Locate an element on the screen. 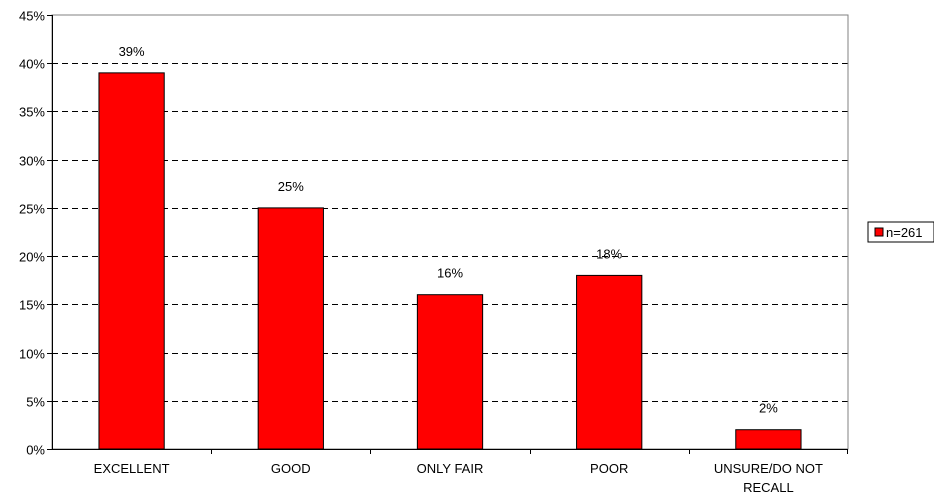 This screenshot has height=501, width=934. x-tick-label: GOOD is located at coordinates (291, 468).